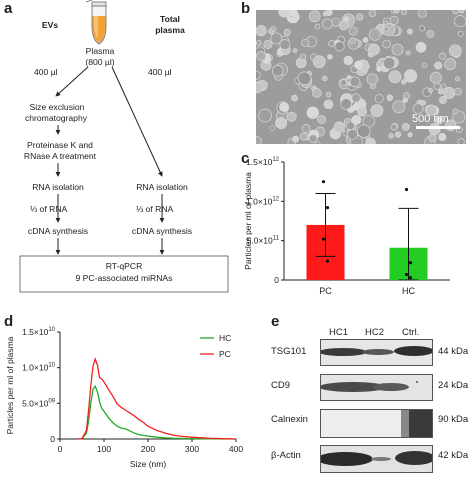 The width and height of the screenshot is (472, 487). Describe the element at coordinates (339, 332) in the screenshot. I see `wb-col-hc1: HC1` at that location.